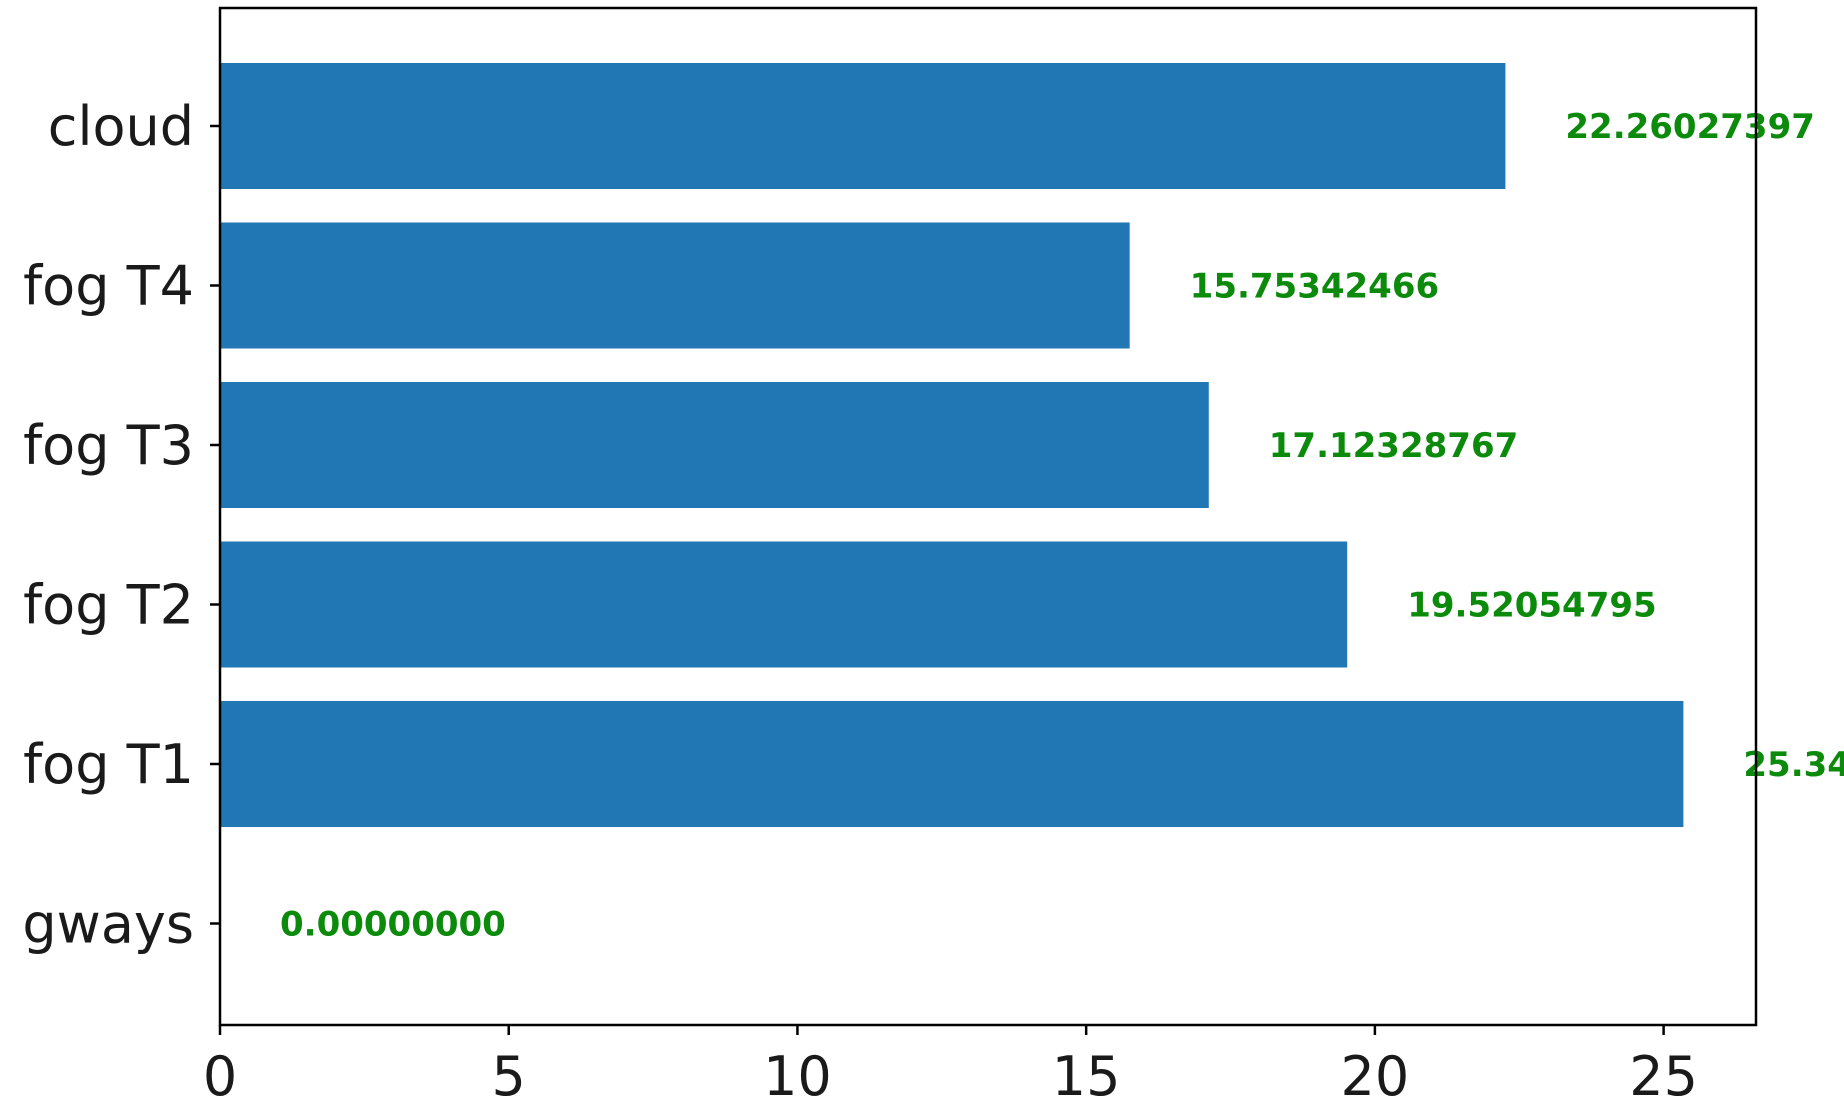 The width and height of the screenshot is (1844, 1112). Describe the element at coordinates (1690, 127) in the screenshot. I see `value-label-cloud: 22.26027397` at that location.